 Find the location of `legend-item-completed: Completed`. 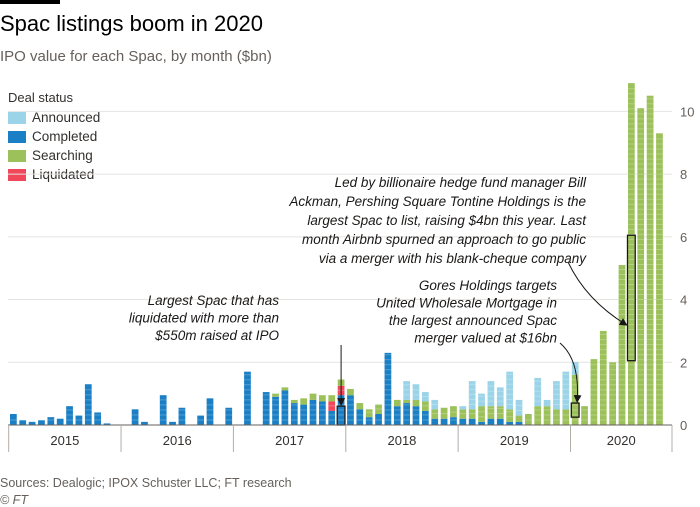

legend-item-completed: Completed is located at coordinates (54, 136).